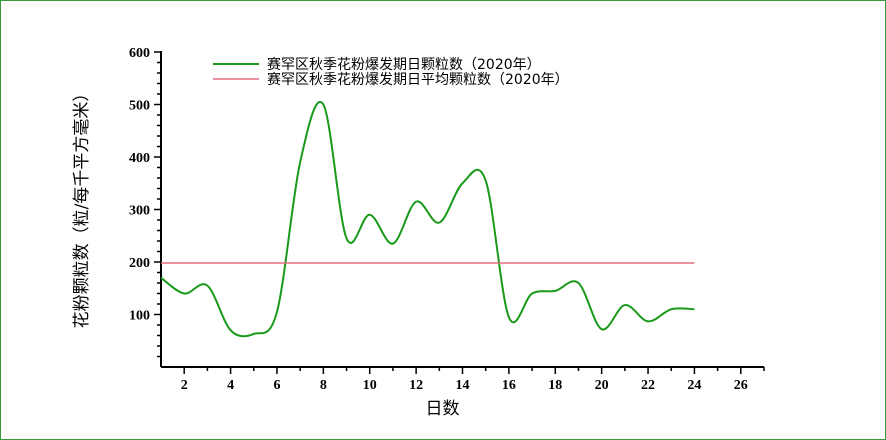 This screenshot has width=886, height=440. I want to click on x-tick-label: 16, so click(509, 385).